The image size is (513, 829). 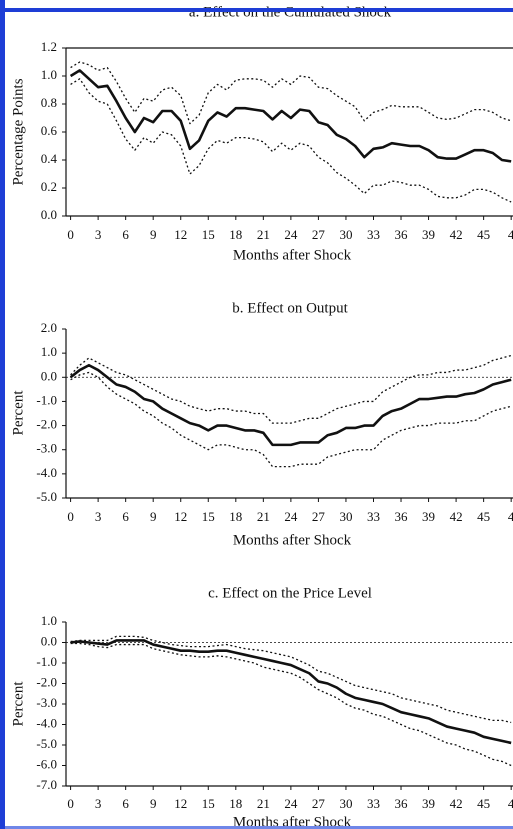 I want to click on top-border, so click(x=259, y=10).